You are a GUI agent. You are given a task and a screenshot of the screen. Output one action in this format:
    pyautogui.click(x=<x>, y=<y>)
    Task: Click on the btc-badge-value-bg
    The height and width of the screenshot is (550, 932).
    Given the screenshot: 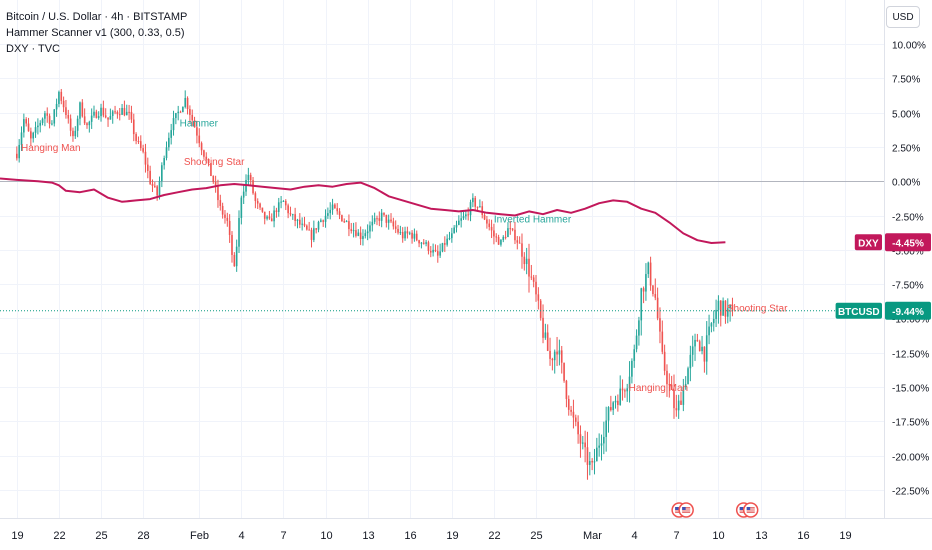 What is the action you would take?
    pyautogui.click(x=908, y=310)
    